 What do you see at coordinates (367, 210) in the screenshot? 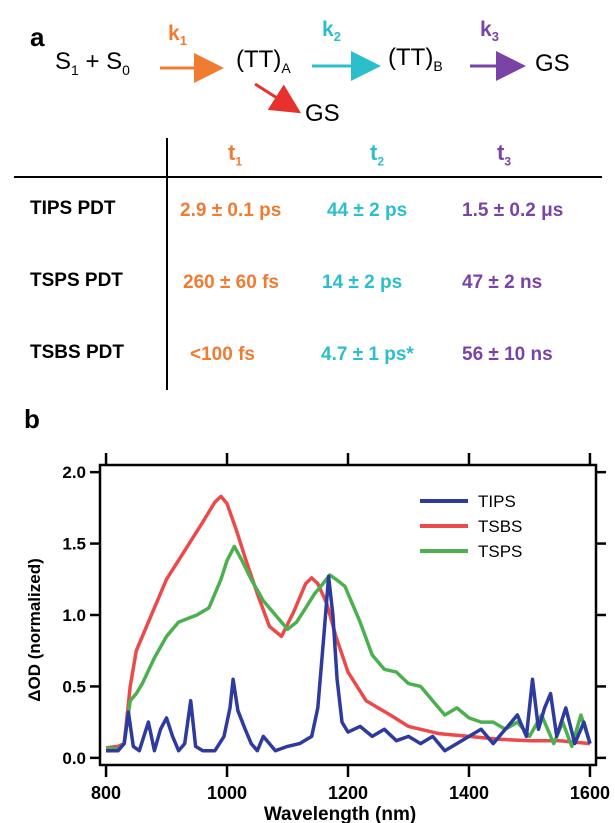
I see `cell-tips-t2: 44 ± 2 ps` at bounding box center [367, 210].